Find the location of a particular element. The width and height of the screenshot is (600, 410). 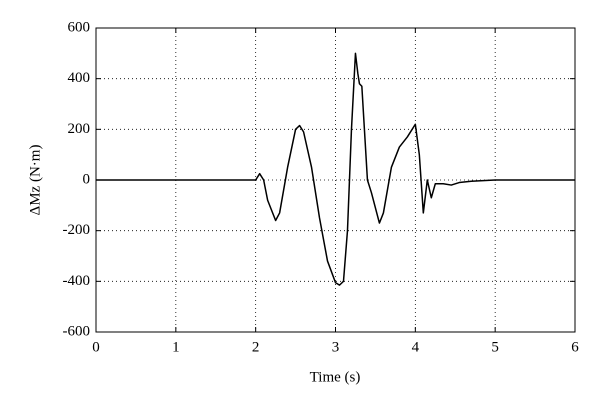

y-tick-label: -400 is located at coordinates (77, 281).